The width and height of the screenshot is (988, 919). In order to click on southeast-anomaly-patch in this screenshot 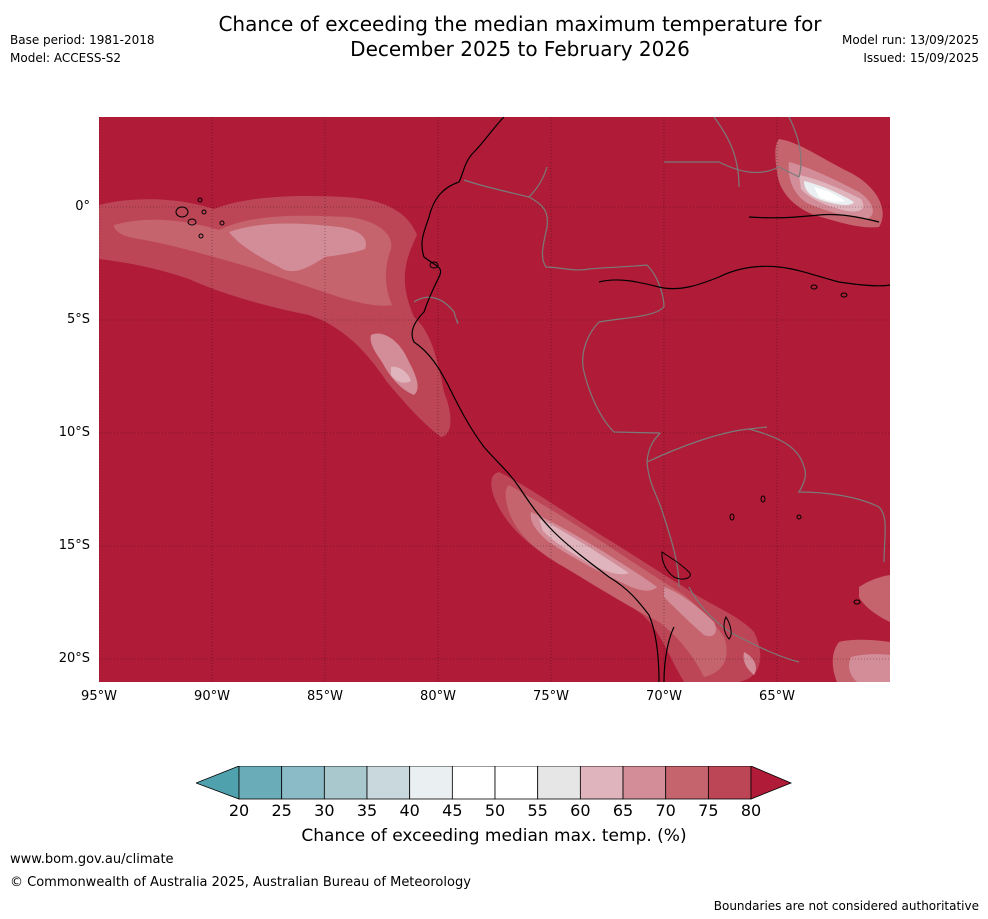, I will do `click(861, 628)`.